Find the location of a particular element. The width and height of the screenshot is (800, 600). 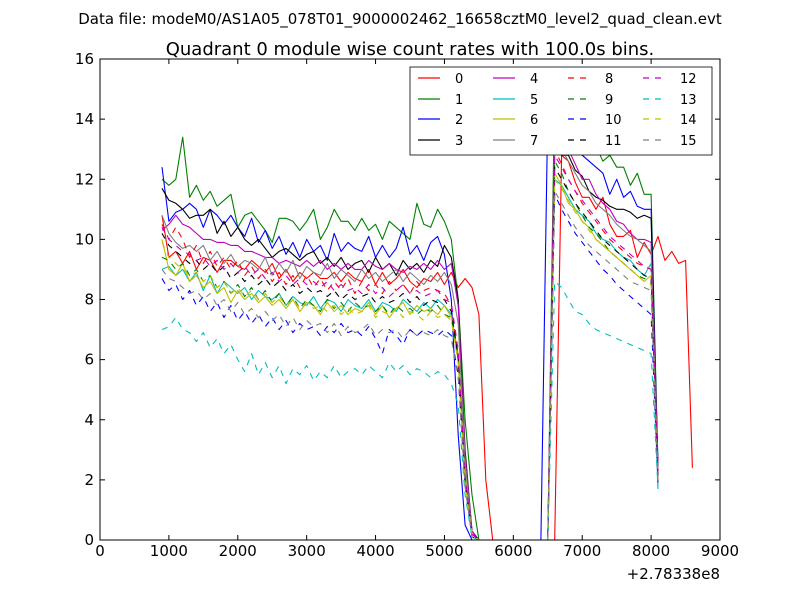

legend-label-10: 10 is located at coordinates (613, 120).